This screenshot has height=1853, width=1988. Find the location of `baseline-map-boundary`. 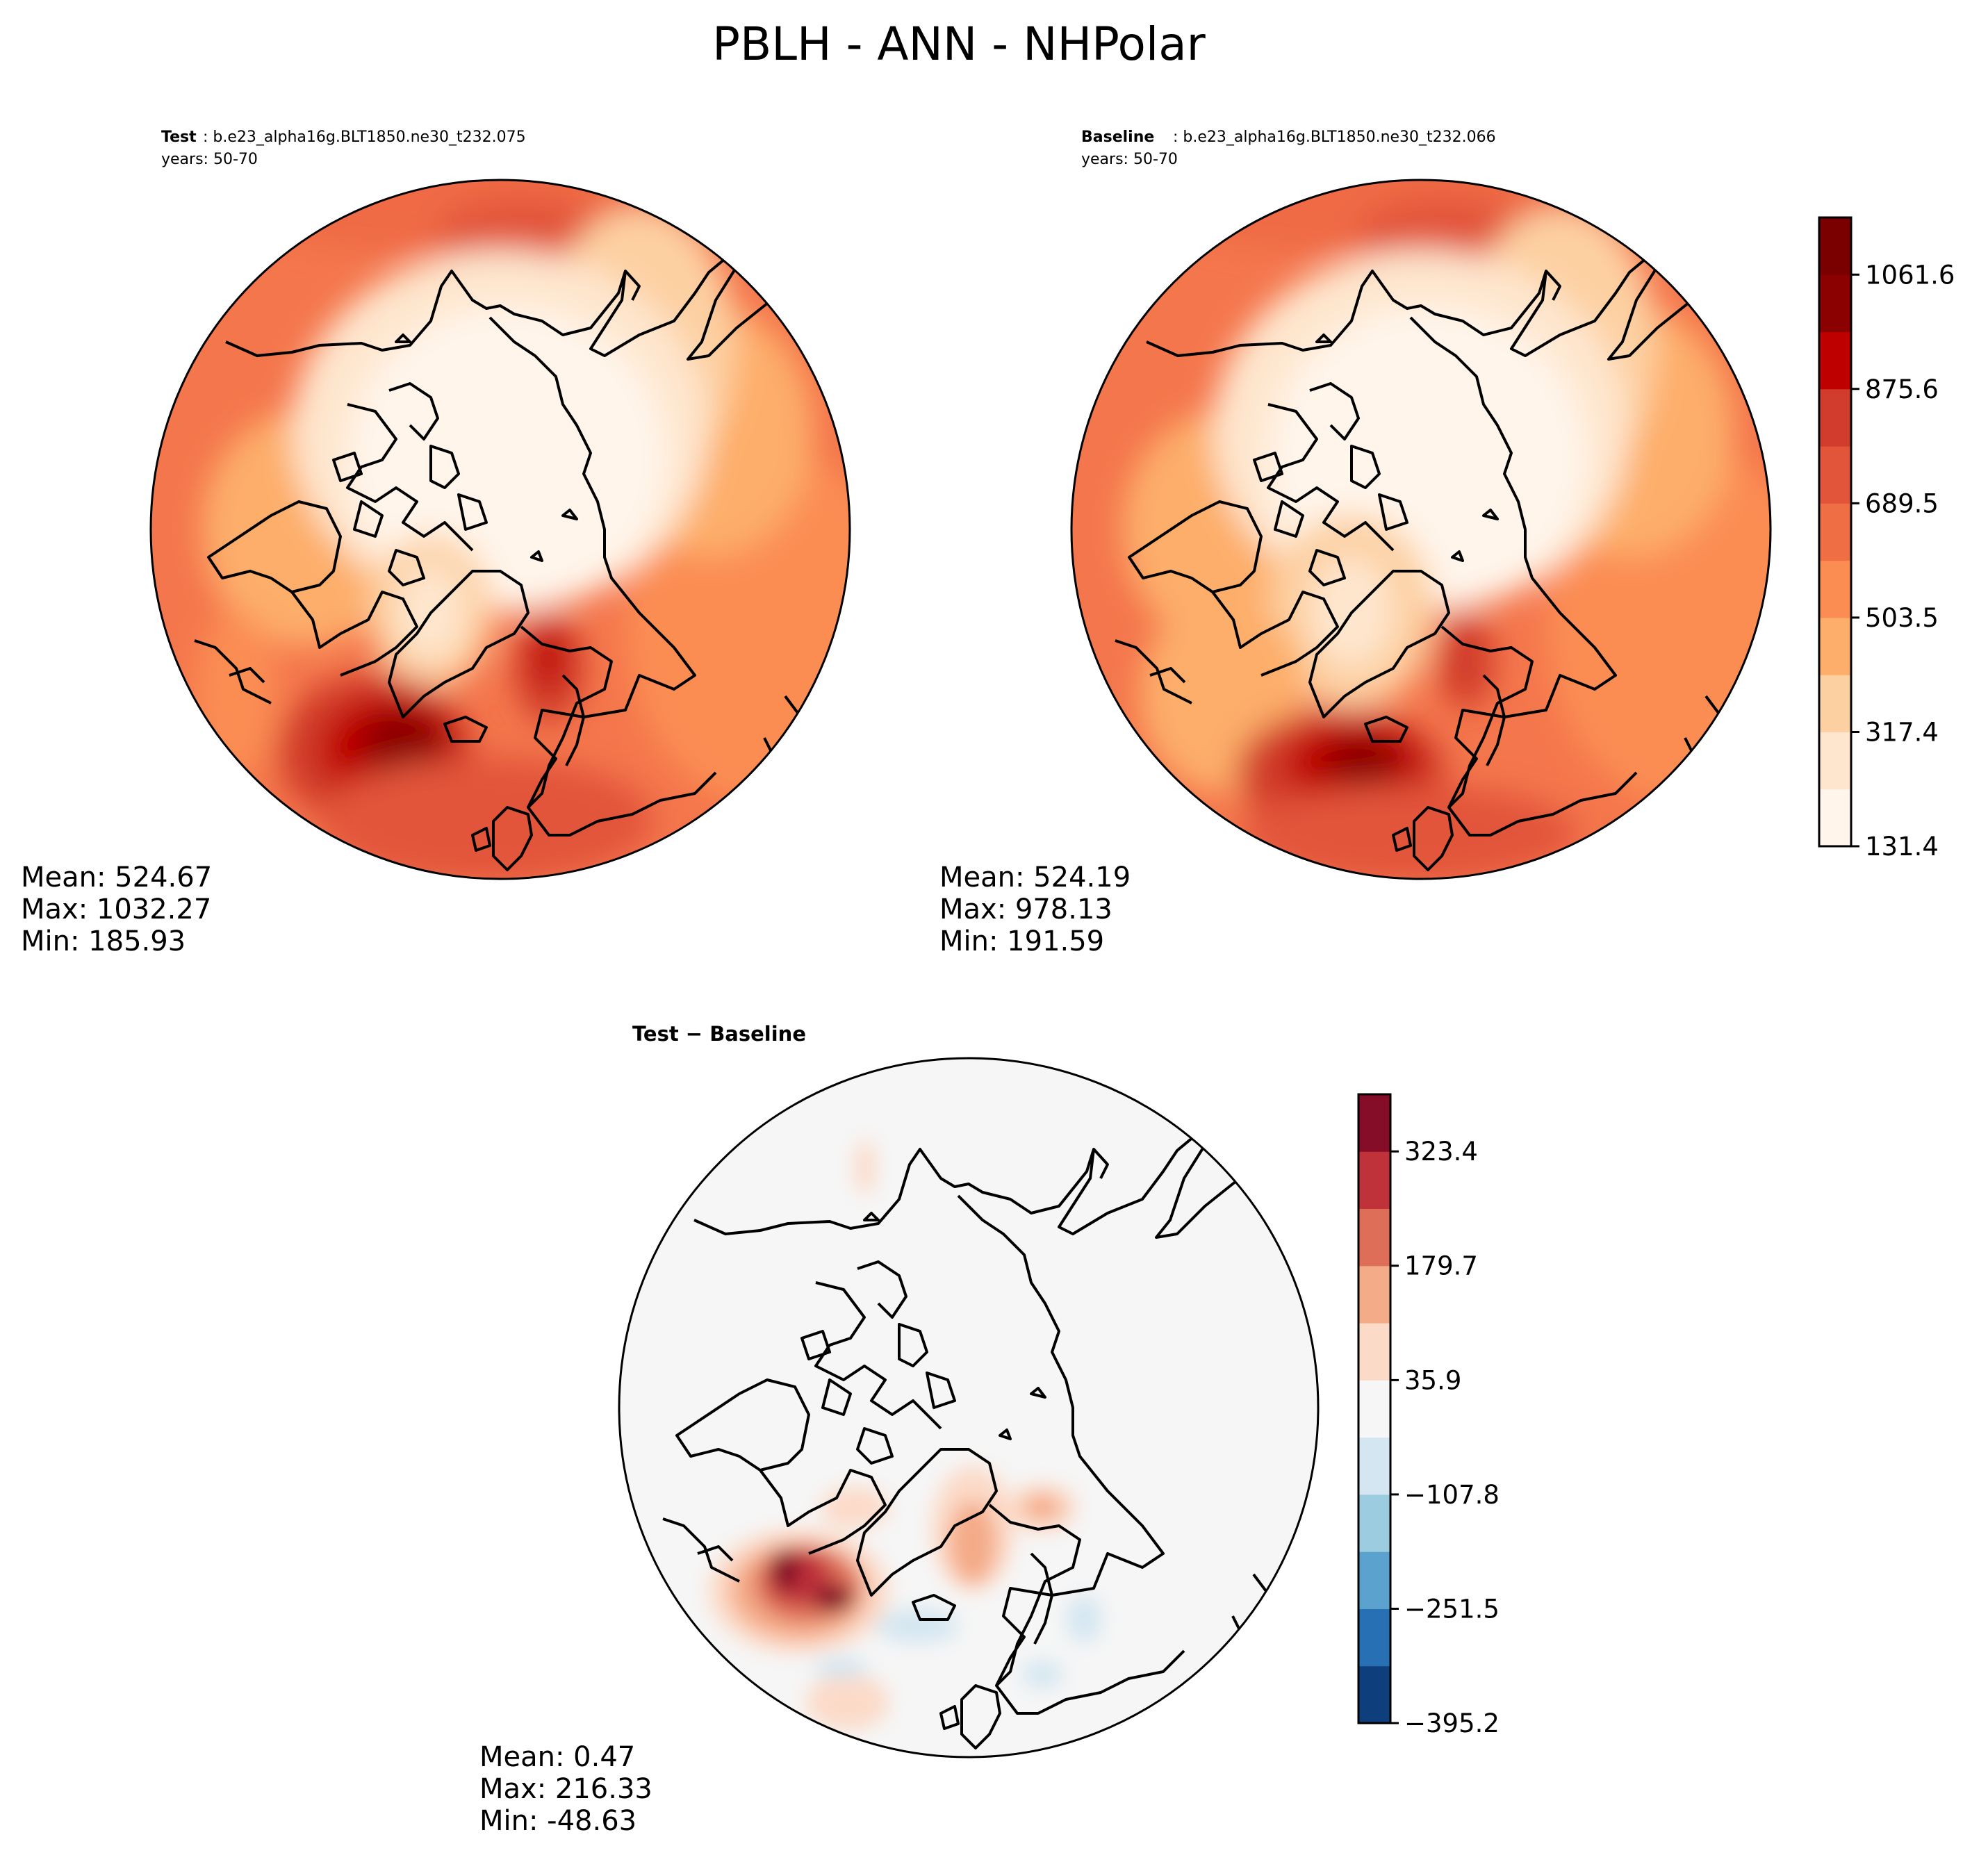

baseline-map-boundary is located at coordinates (1421, 529).